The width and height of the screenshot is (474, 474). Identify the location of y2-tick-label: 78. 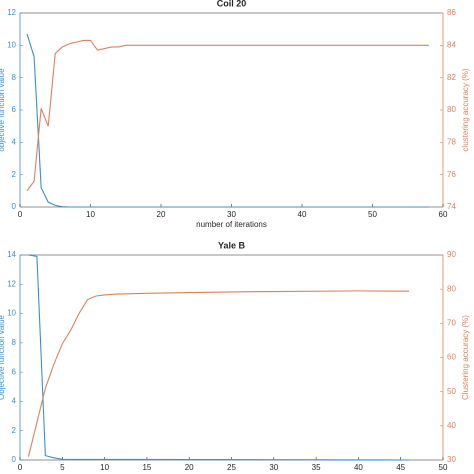
(451, 141).